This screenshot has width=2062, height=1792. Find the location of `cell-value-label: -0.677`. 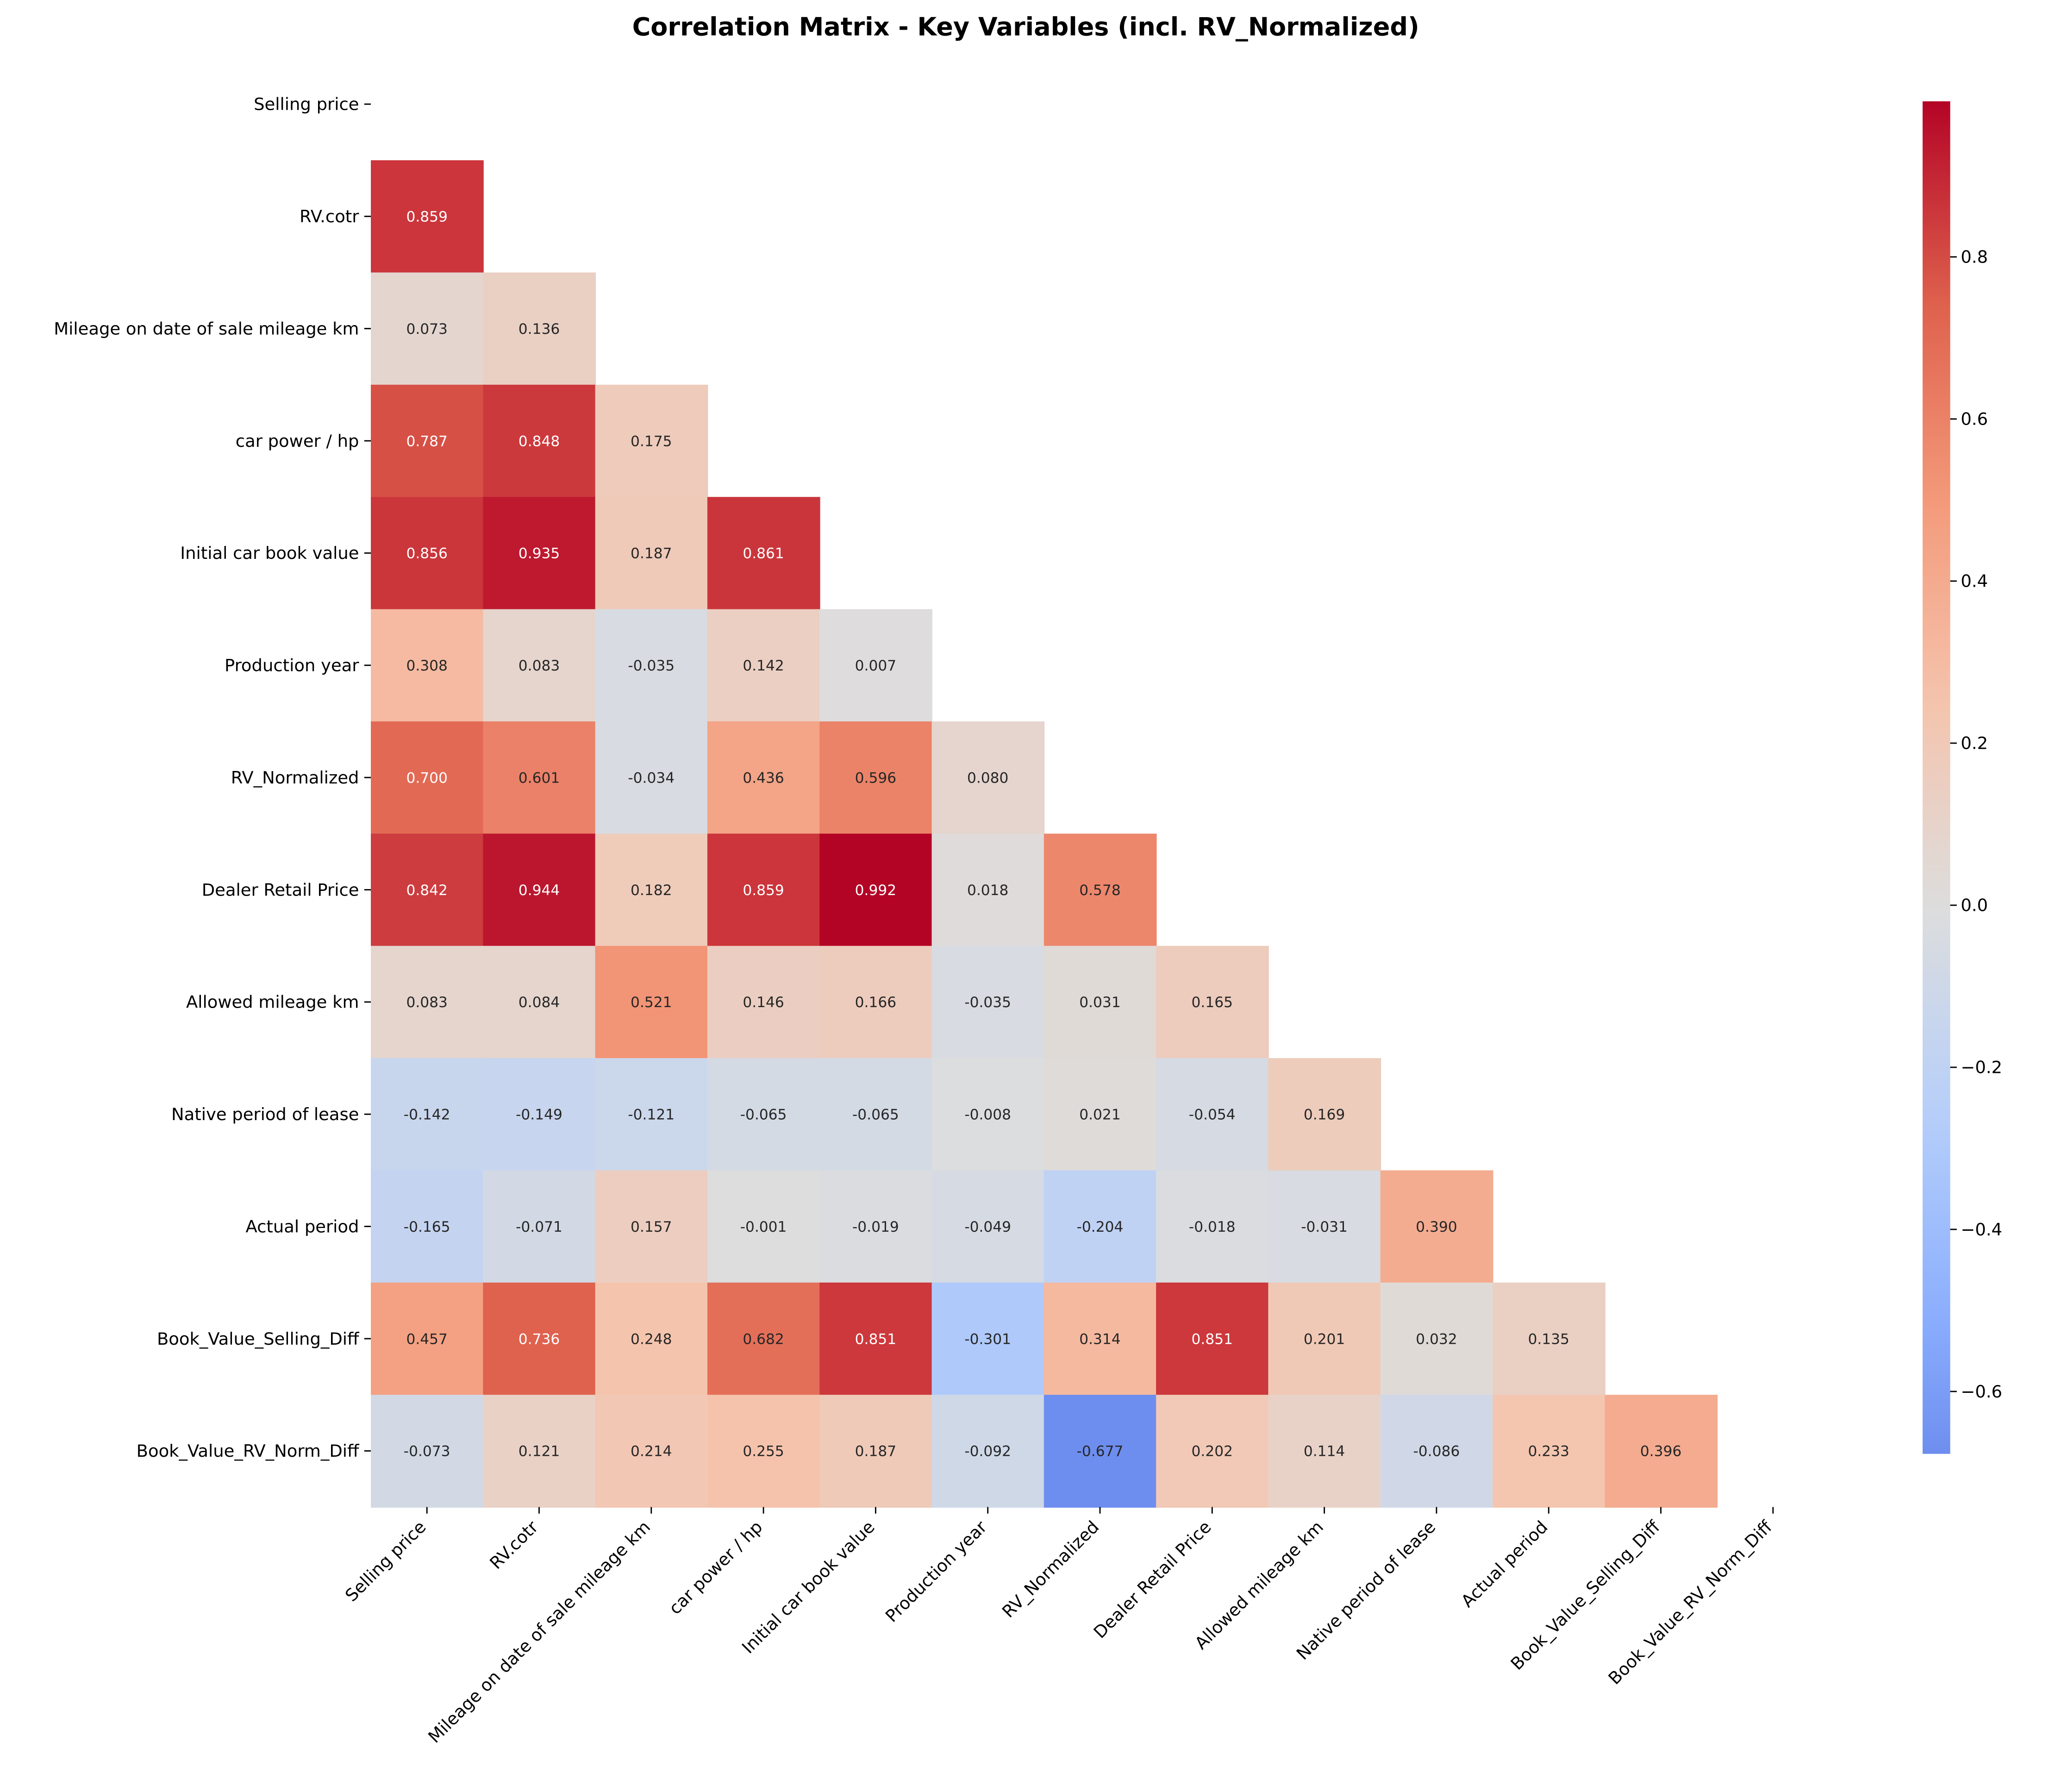

cell-value-label: -0.677 is located at coordinates (1100, 1451).